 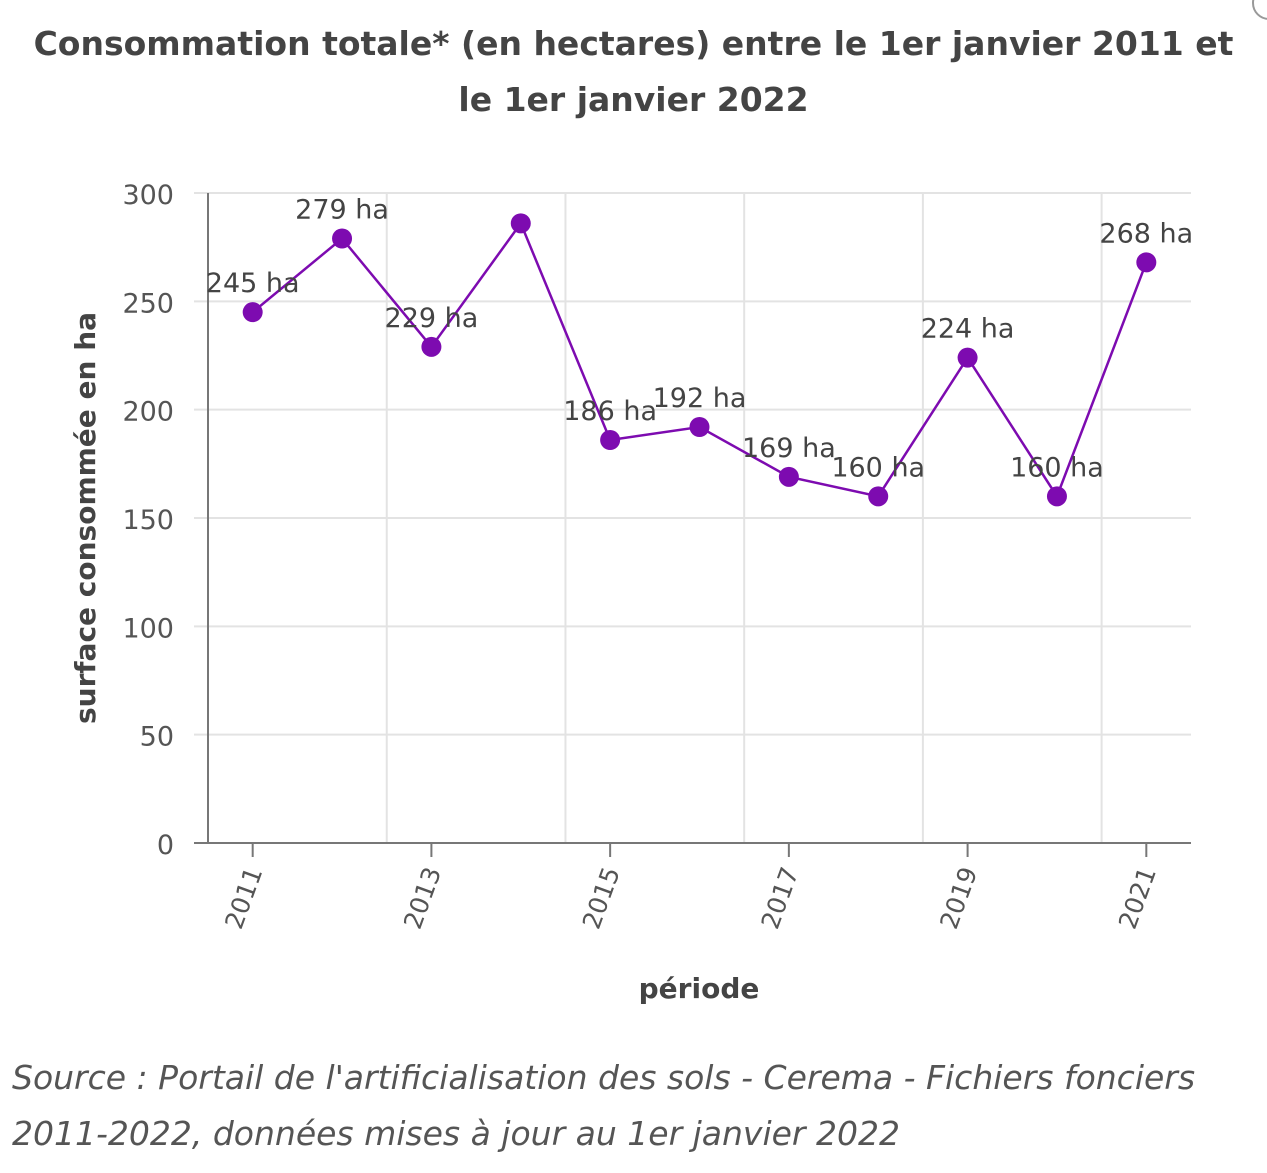 What do you see at coordinates (243, 898) in the screenshot?
I see `x-tick-label: 2011` at bounding box center [243, 898].